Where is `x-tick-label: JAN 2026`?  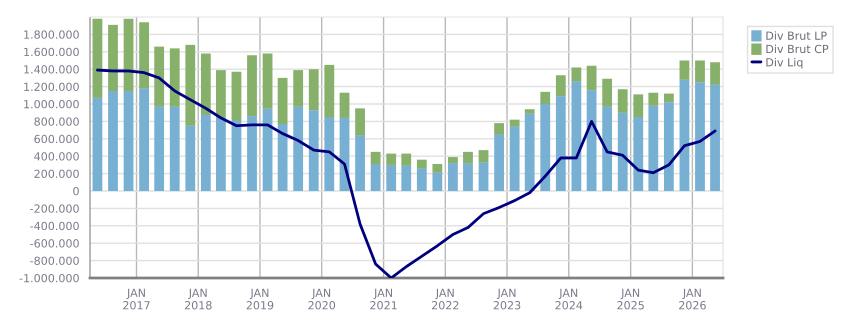 x-tick-label: JAN 2026 is located at coordinates (692, 299).